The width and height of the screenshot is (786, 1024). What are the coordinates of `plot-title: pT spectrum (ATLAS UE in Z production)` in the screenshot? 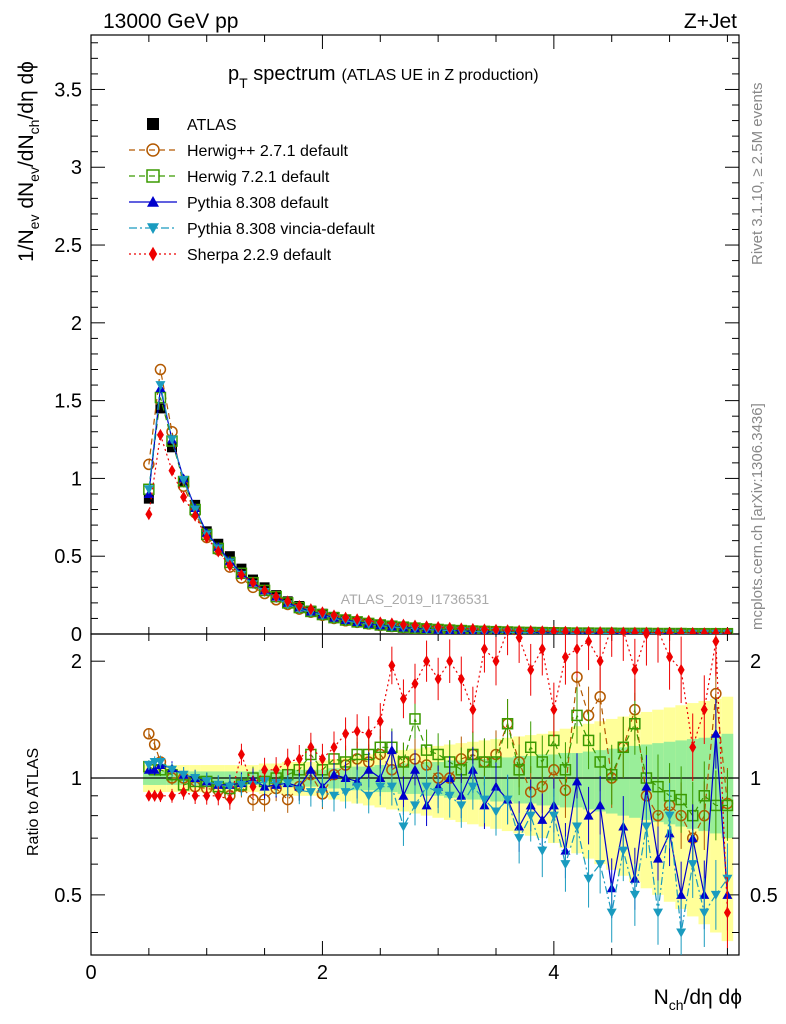 It's located at (383, 77).